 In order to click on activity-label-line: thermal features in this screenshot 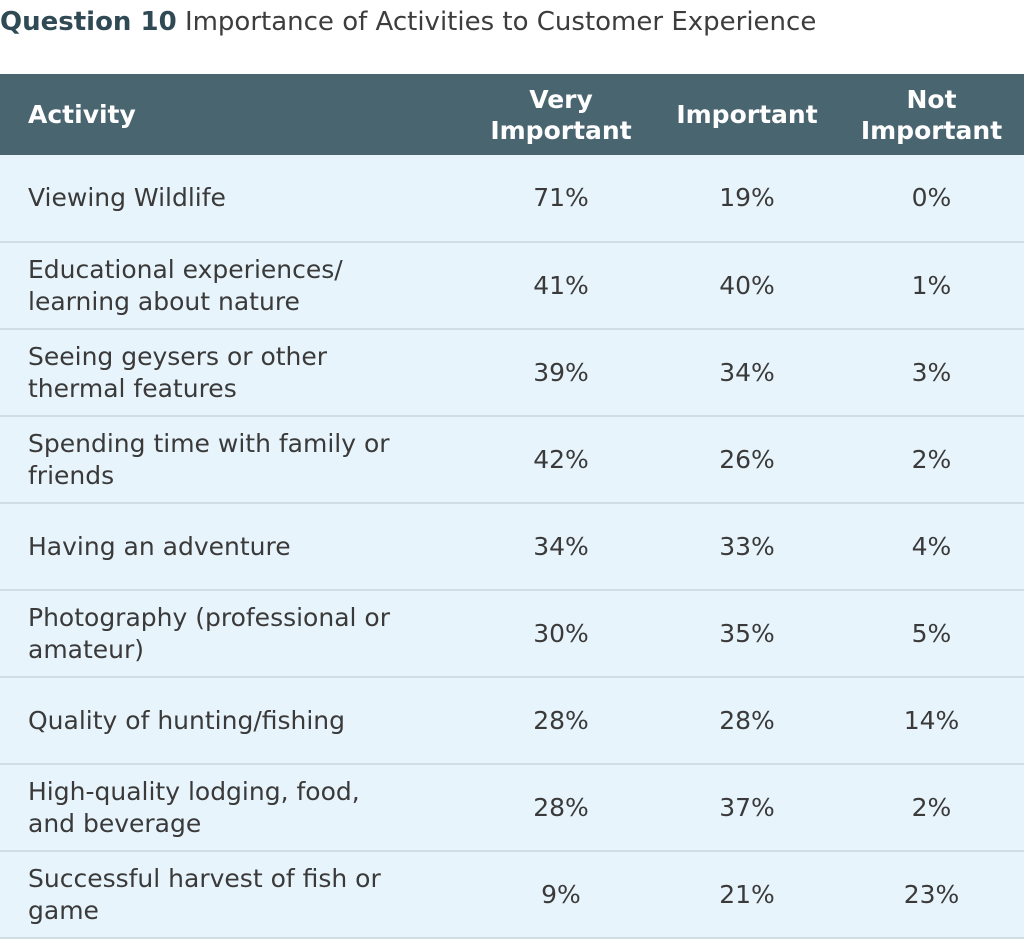, I will do `click(132, 388)`.